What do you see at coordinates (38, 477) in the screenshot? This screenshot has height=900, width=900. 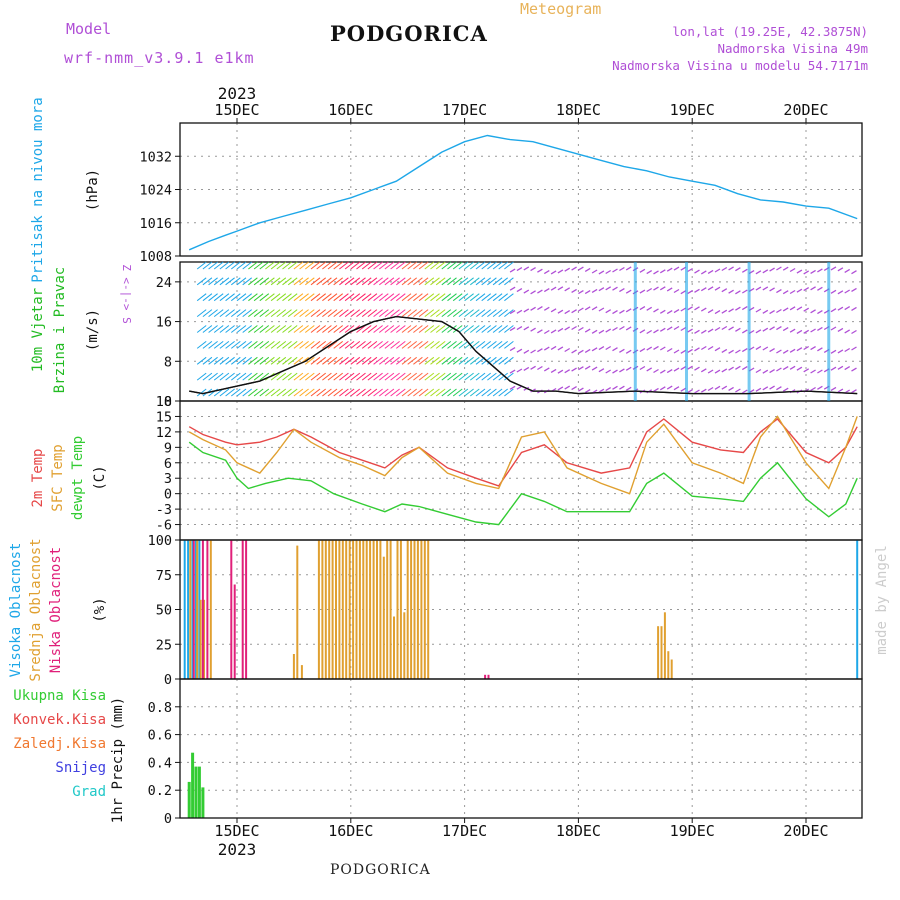 I see `temp-2m-ylabel: 2m Temp` at bounding box center [38, 477].